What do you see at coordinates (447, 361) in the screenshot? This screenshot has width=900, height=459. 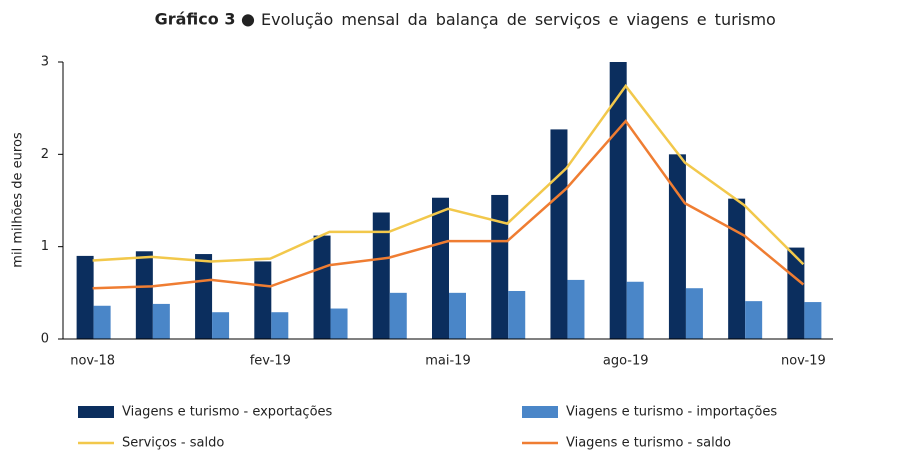 I see `x-tick-label: mai-19` at bounding box center [447, 361].